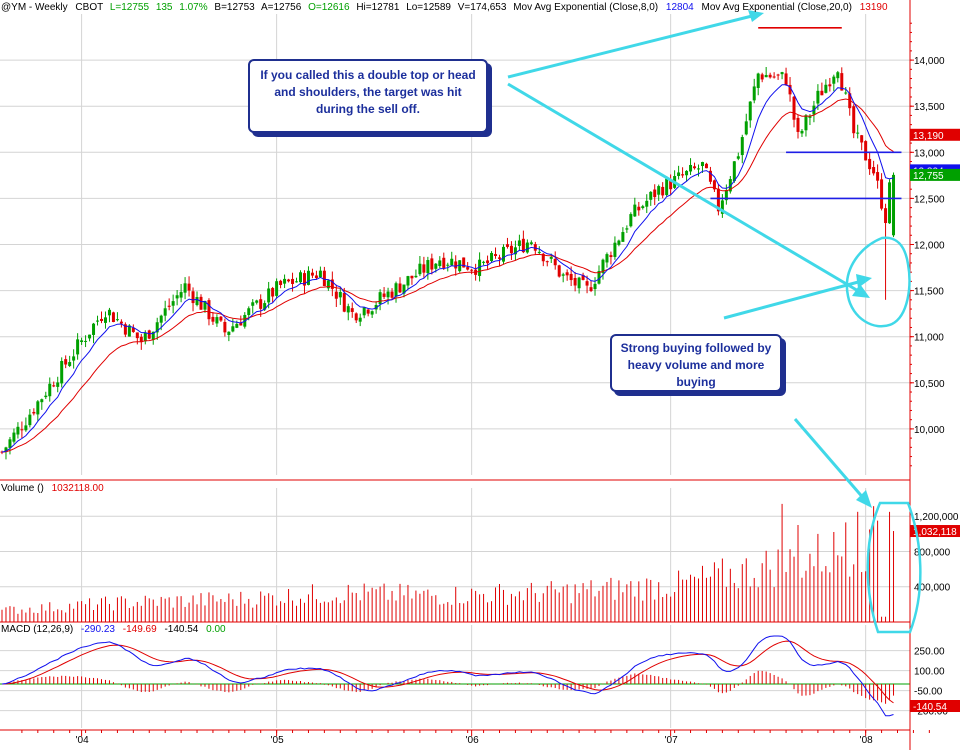 The image size is (960, 755). I want to click on volume-header: Volume () 1032118.00, so click(52, 488).